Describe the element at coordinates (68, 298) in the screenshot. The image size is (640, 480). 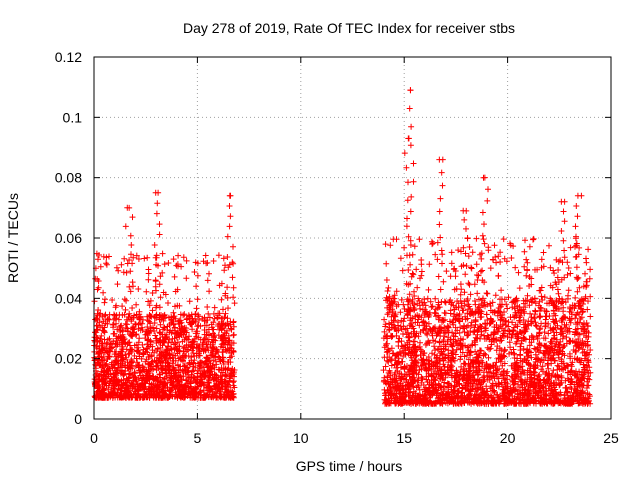
I see `y-tick-label: 0.04` at that location.